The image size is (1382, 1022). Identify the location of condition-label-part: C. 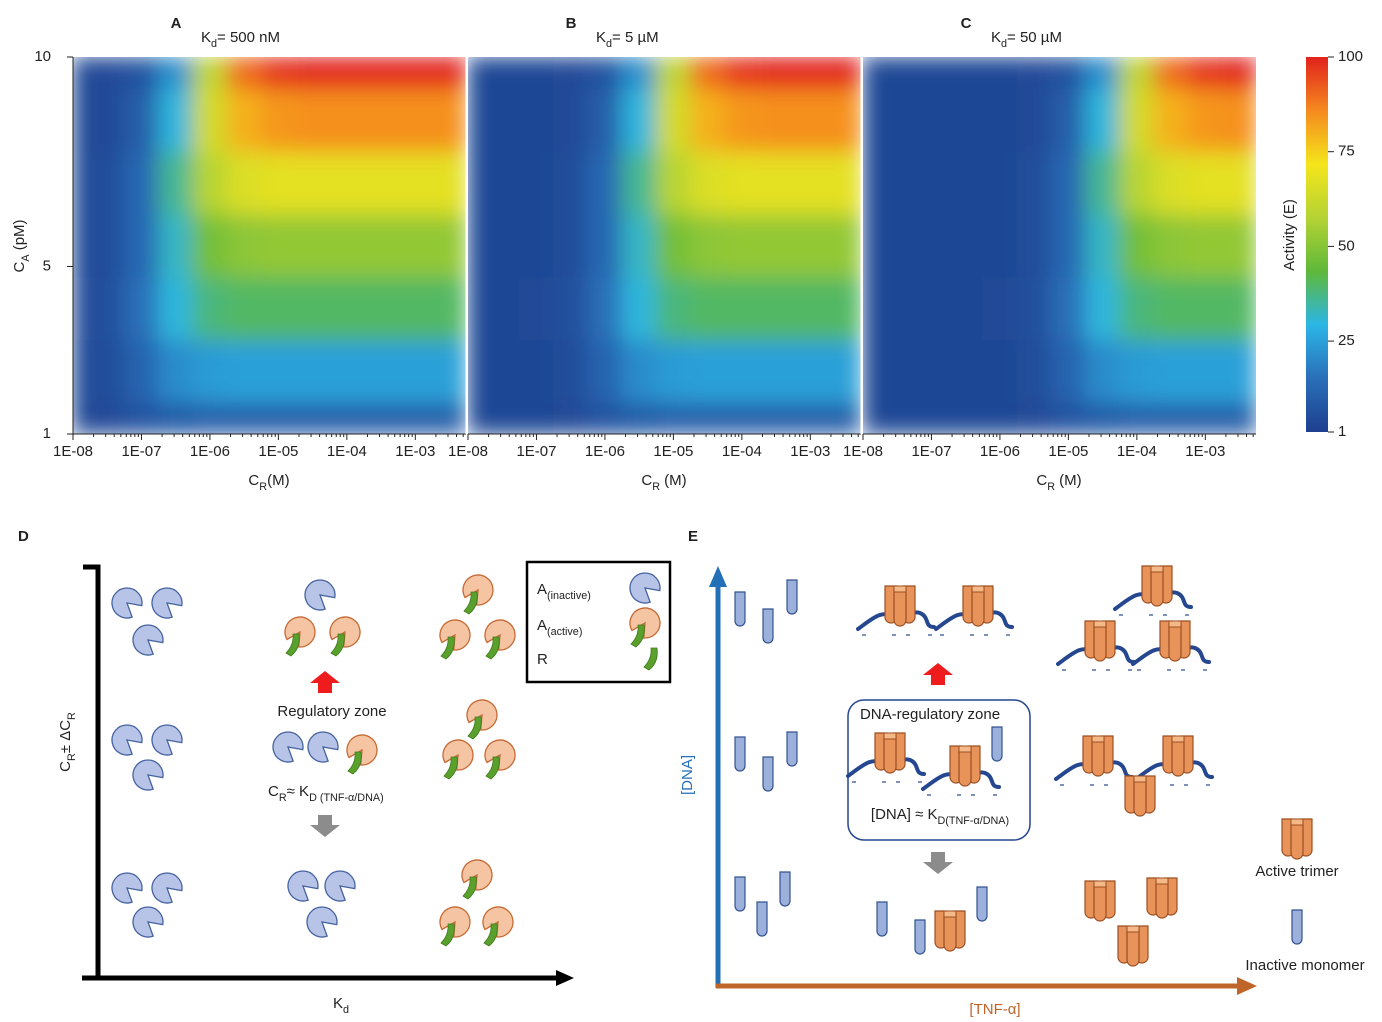
(273, 791).